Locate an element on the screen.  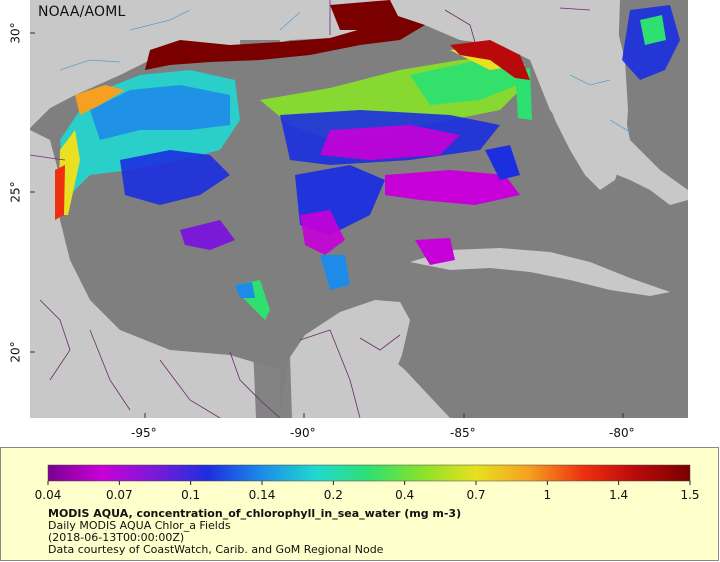
legend-line: Daily MODIS AQUA Chlor_a Fields is located at coordinates (139, 525).